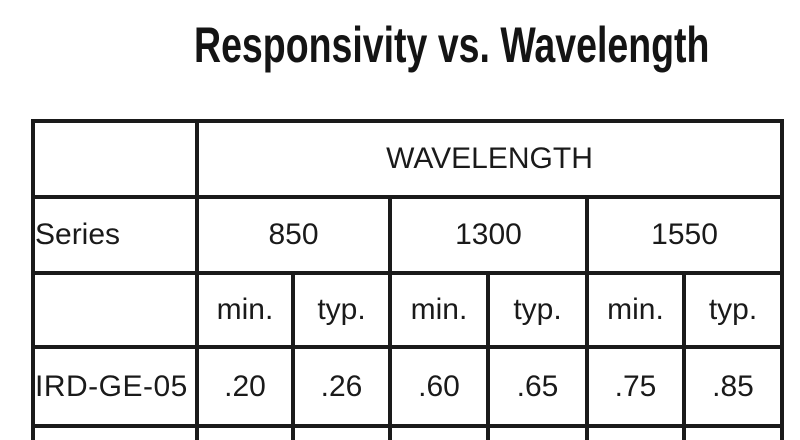 The height and width of the screenshot is (440, 800). Describe the element at coordinates (488, 235) in the screenshot. I see `cell-wavelength-1300: 1300` at that location.